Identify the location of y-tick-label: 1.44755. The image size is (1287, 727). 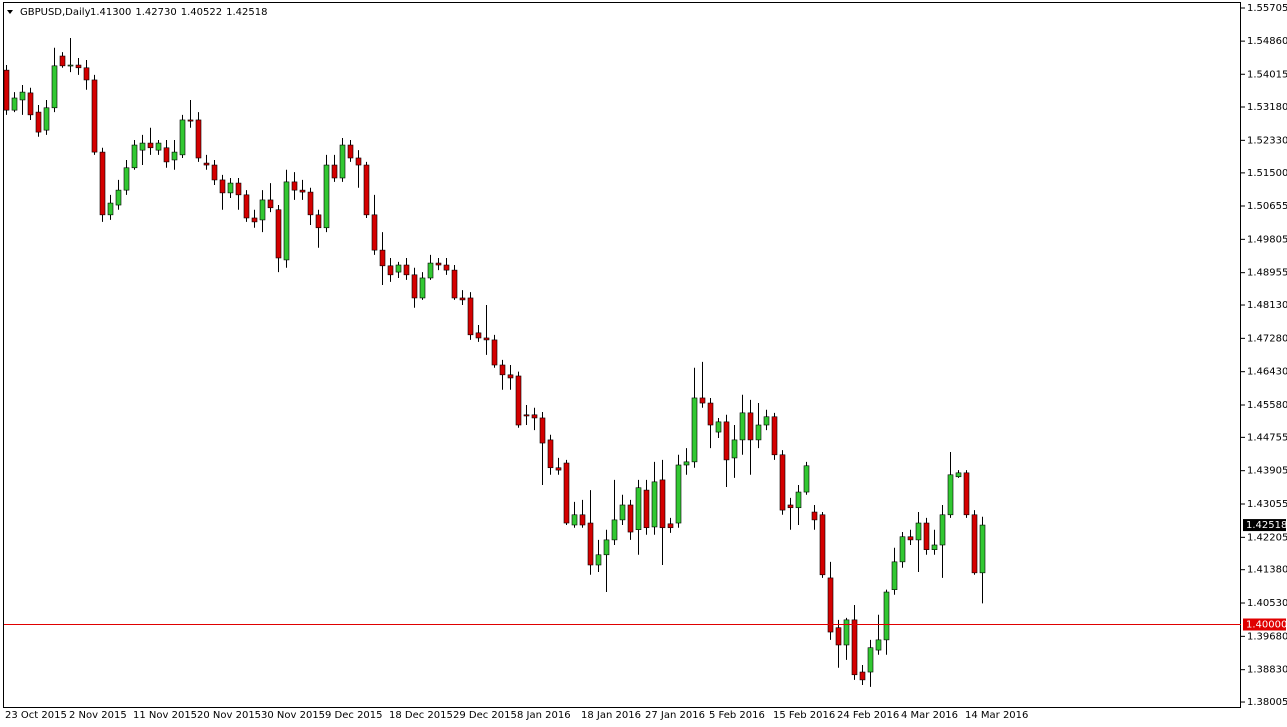
(1267, 437).